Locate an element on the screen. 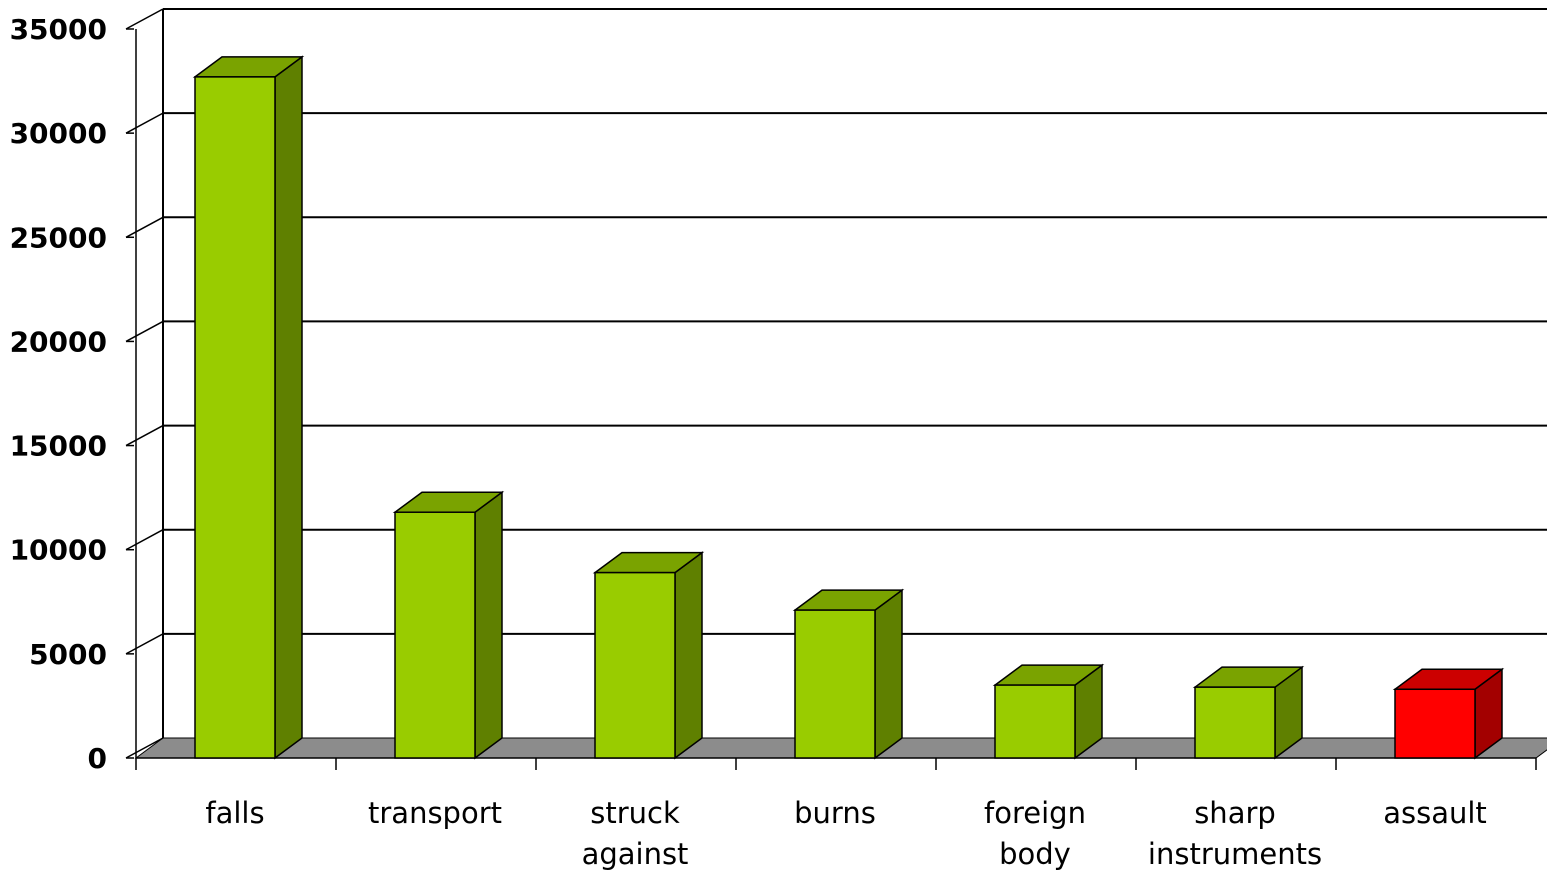 The image size is (1547, 872). y-tick-label: 20000 is located at coordinates (58, 341).